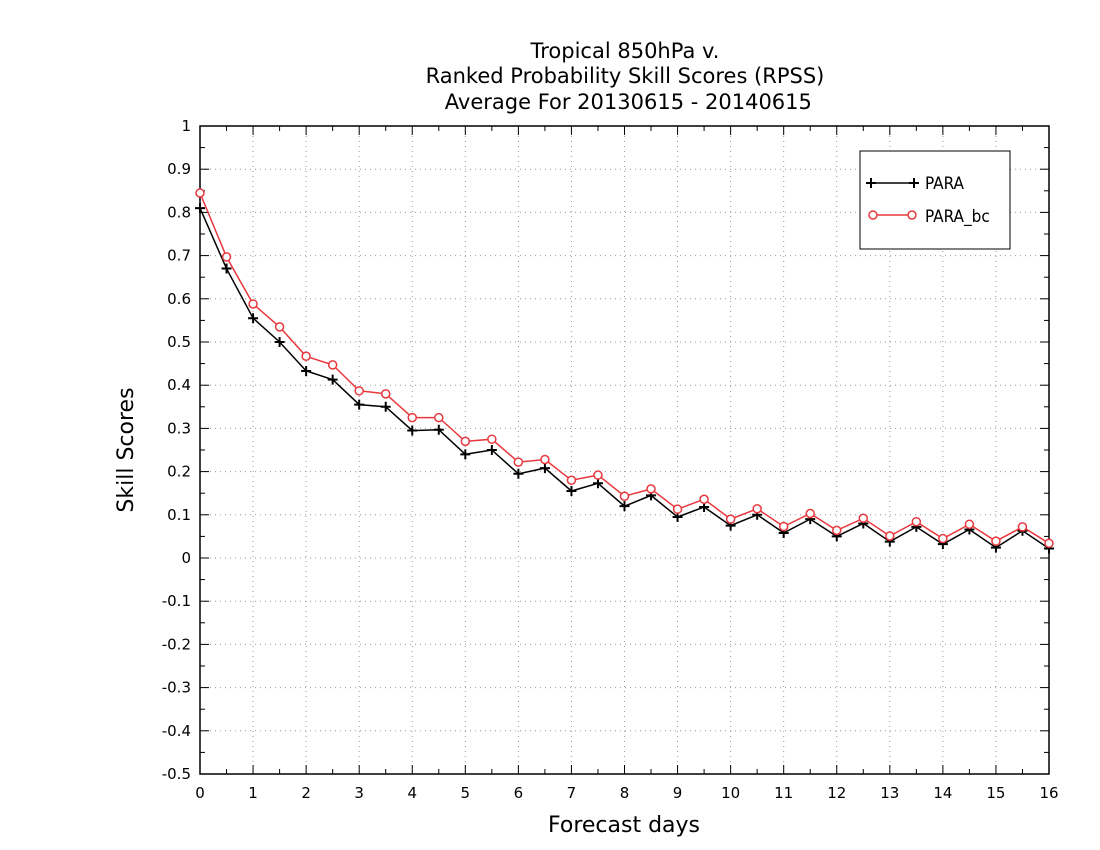 The height and width of the screenshot is (850, 1100). What do you see at coordinates (873, 215) in the screenshot?
I see `legend-marker-para-bc-left` at bounding box center [873, 215].